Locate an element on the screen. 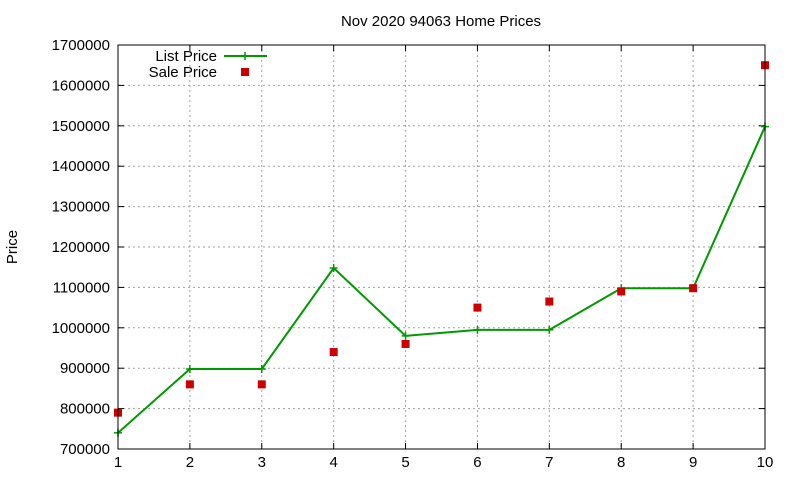  y-tick-label: 1300000 is located at coordinates (81, 207).